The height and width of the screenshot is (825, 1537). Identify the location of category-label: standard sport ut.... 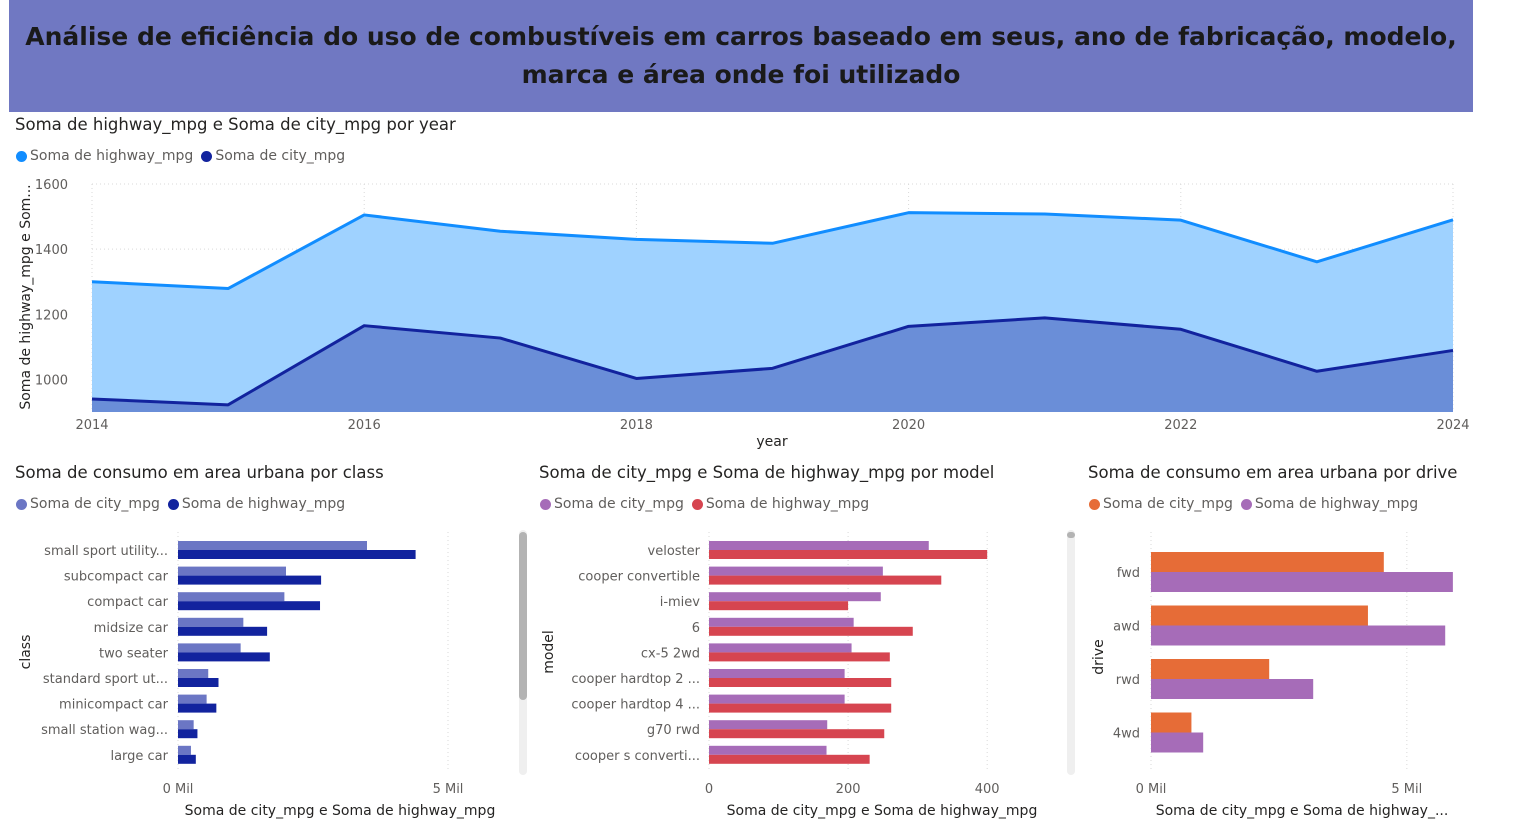
(105, 679).